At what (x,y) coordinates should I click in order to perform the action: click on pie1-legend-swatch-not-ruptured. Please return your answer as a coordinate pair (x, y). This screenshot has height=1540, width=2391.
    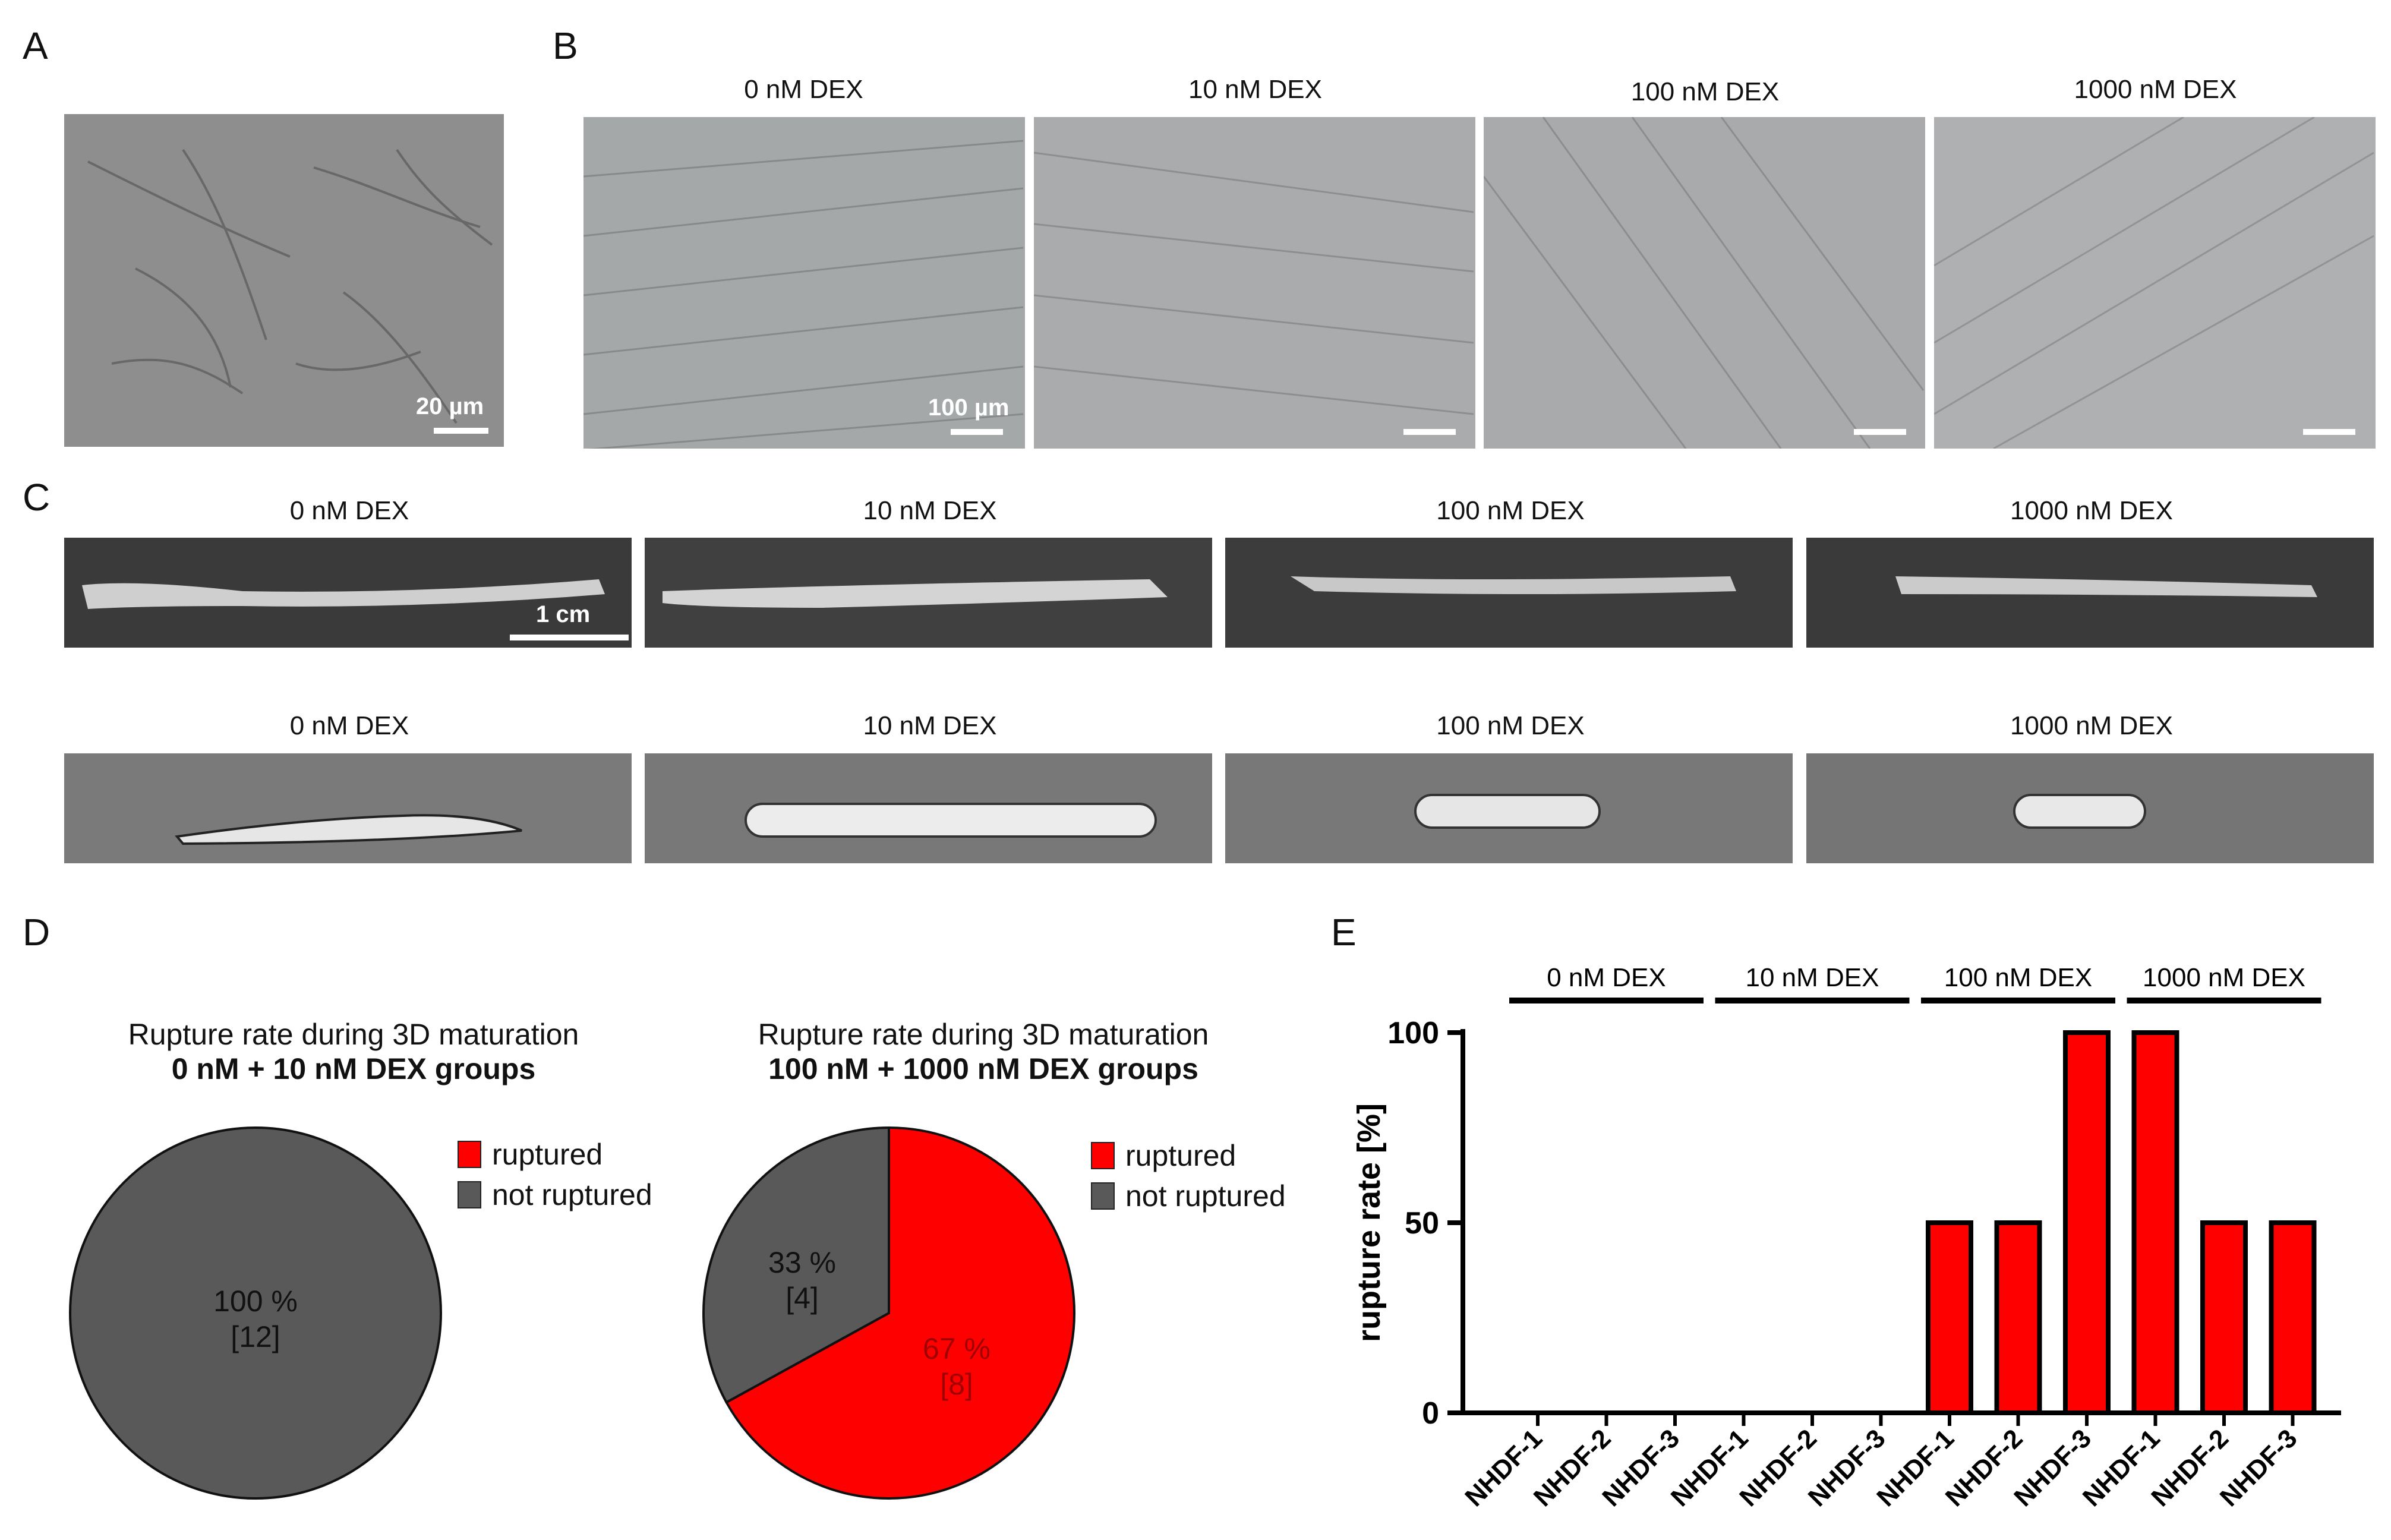
    Looking at the image, I should click on (469, 1194).